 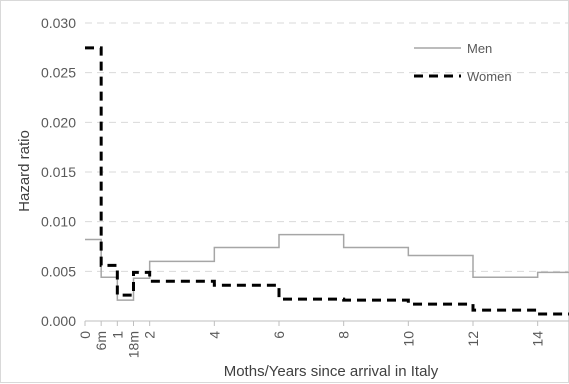 What do you see at coordinates (473, 339) in the screenshot?
I see `x-tick-label: 12` at bounding box center [473, 339].